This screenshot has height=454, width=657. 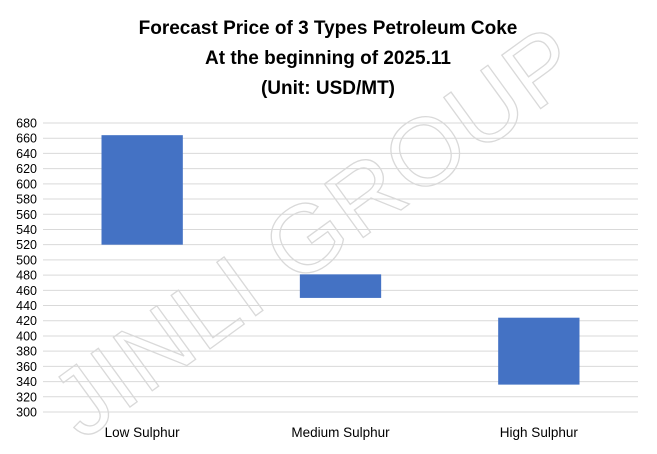 What do you see at coordinates (539, 351) in the screenshot?
I see `bar-high-sulphur` at bounding box center [539, 351].